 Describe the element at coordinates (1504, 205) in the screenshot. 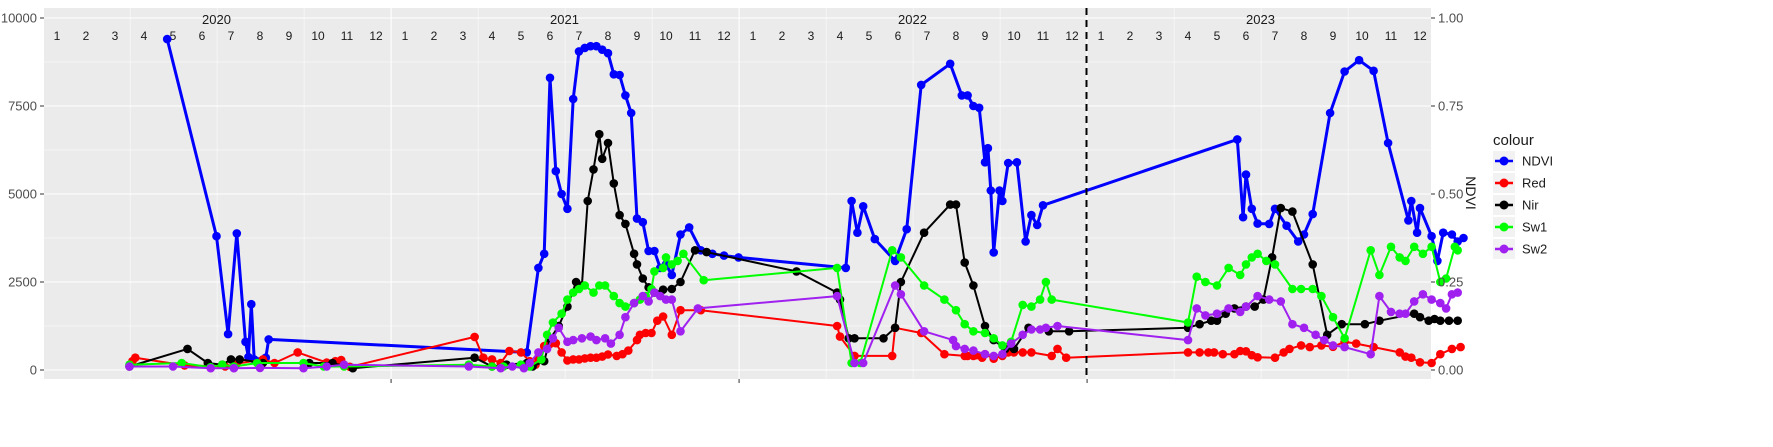

I see `legend-key-dot` at that location.